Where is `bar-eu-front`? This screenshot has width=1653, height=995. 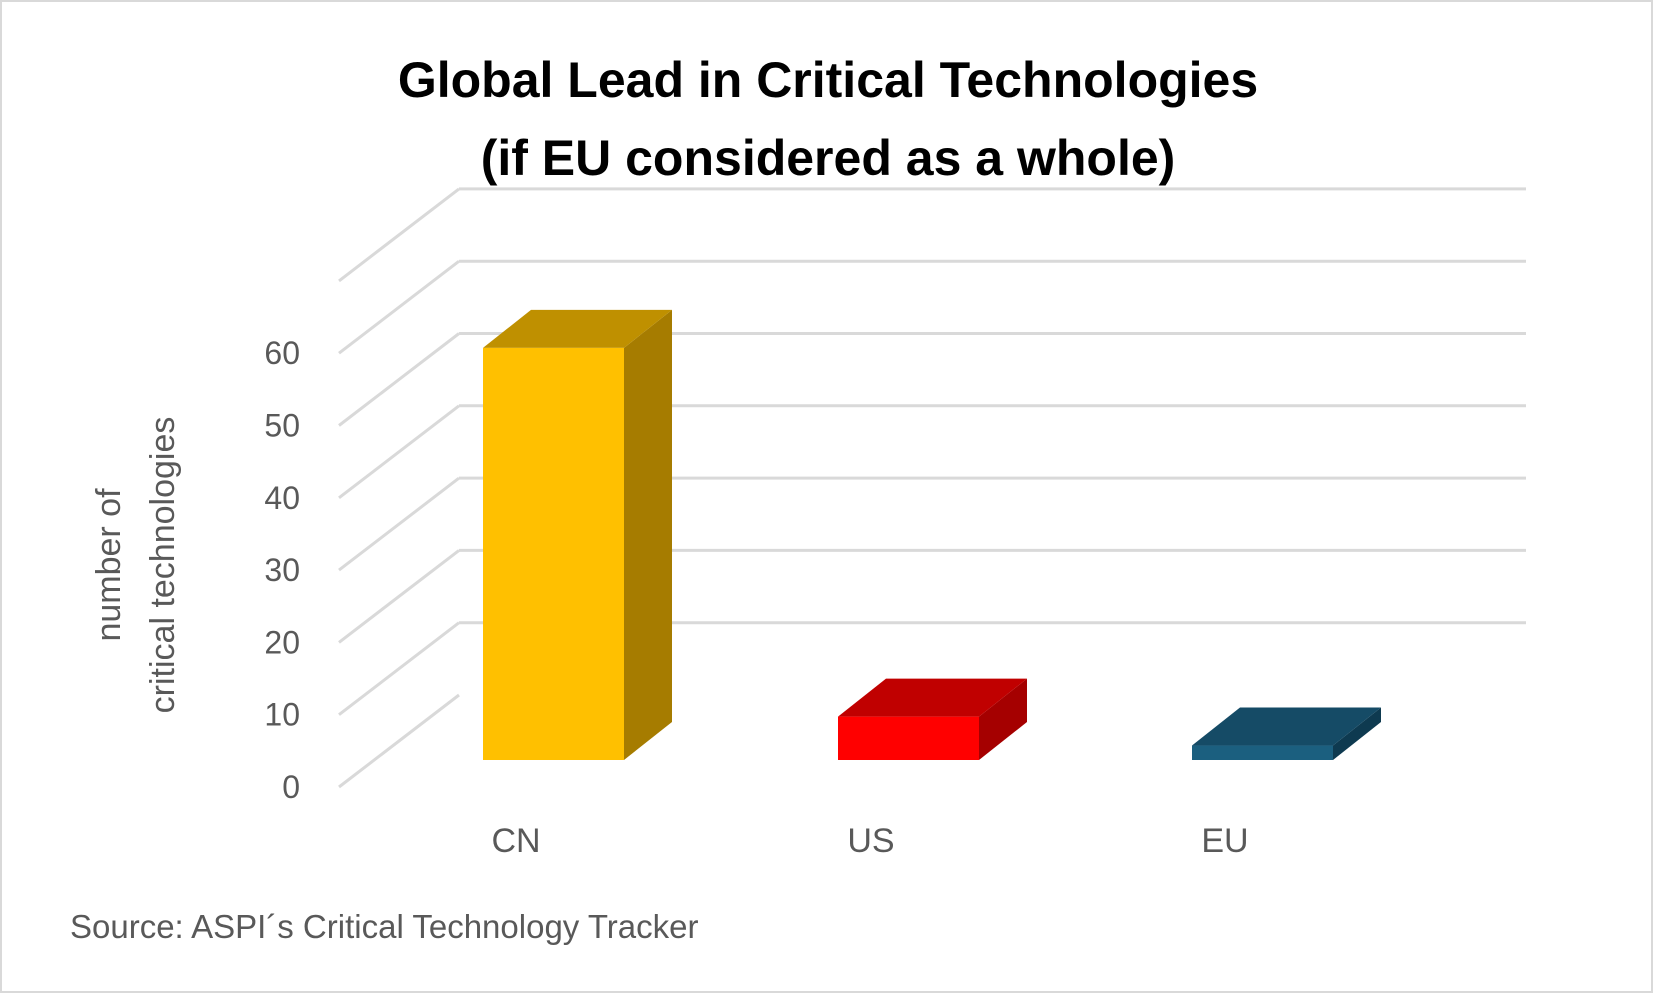
bar-eu-front is located at coordinates (1262, 752).